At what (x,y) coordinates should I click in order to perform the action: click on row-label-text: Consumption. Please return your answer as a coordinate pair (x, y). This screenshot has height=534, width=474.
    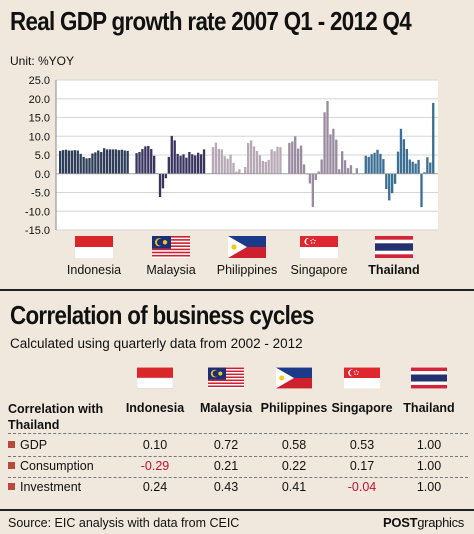
    Looking at the image, I should click on (57, 466).